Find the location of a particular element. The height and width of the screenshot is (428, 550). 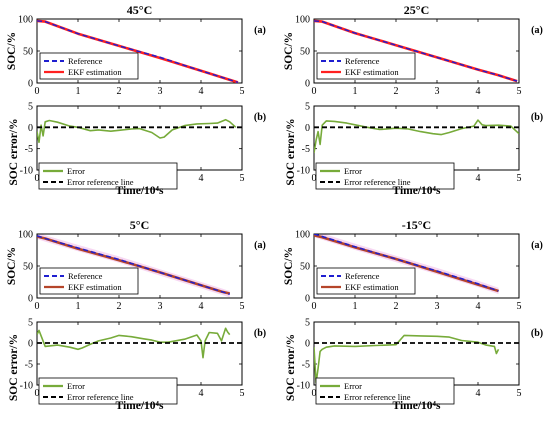

y-tick-label: 100 is located at coordinates (302, 235).